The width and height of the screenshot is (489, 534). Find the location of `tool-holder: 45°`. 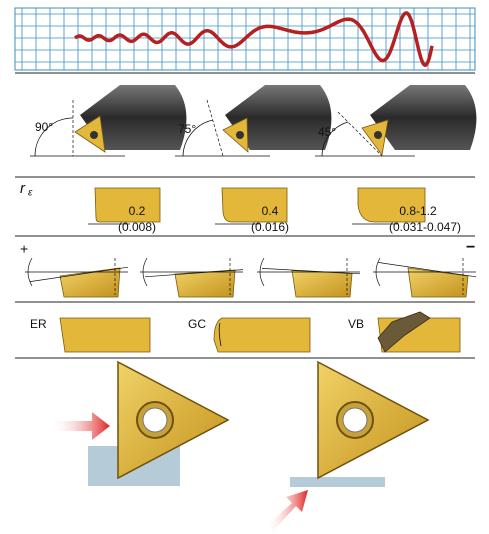

tool-holder: 45° is located at coordinates (396, 121).